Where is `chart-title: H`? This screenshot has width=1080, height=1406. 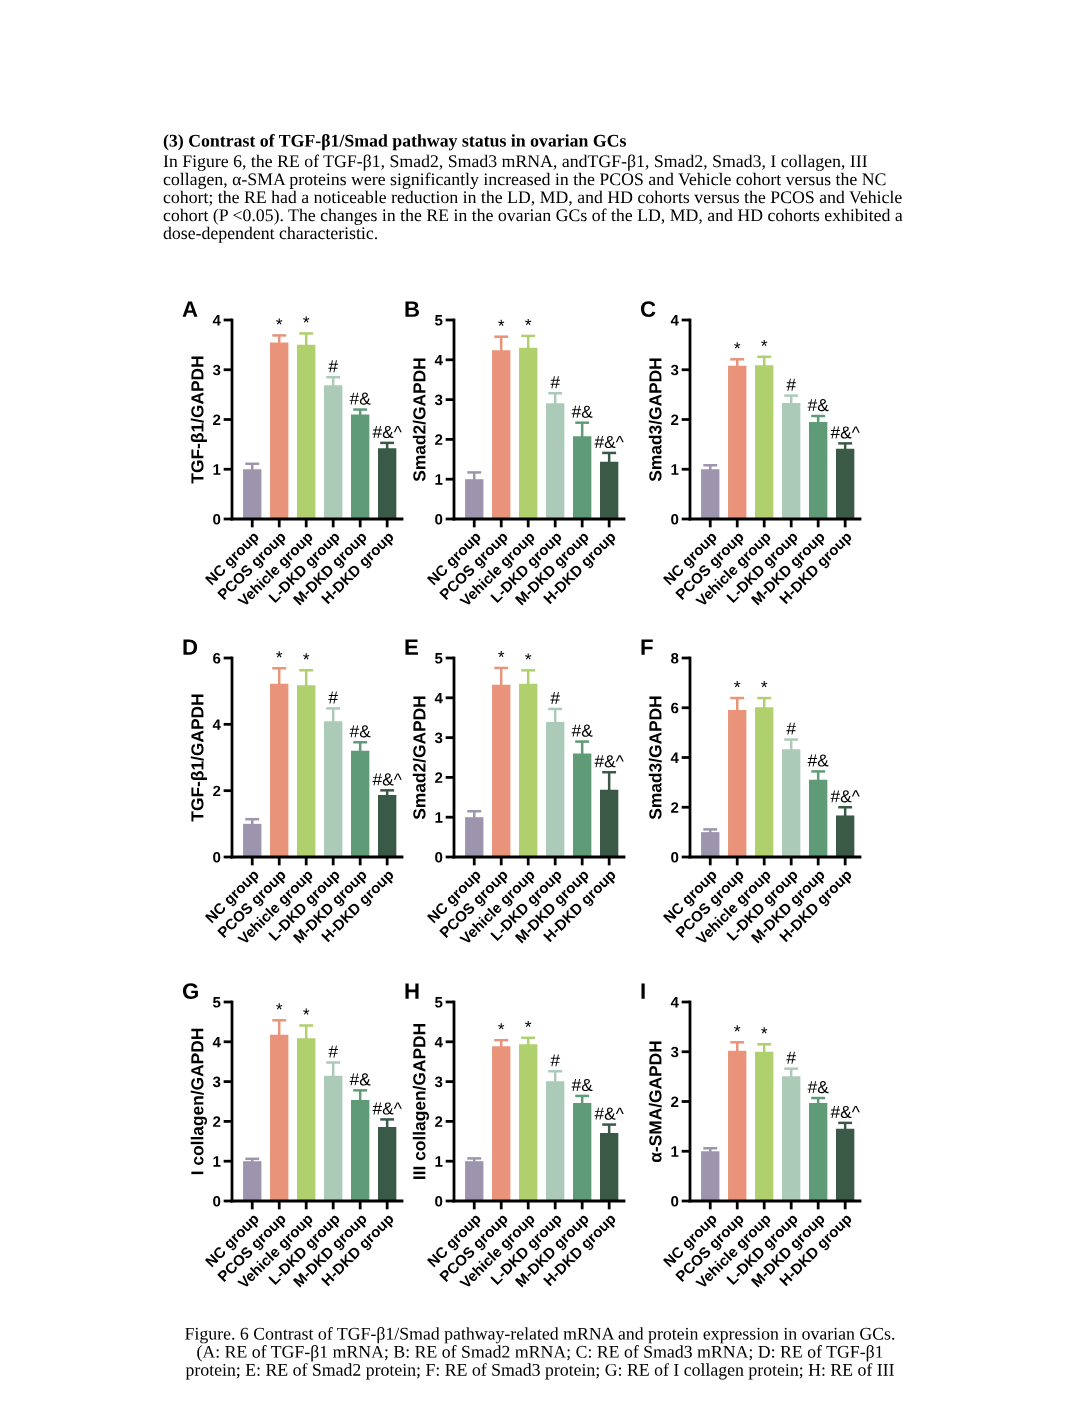 chart-title: H is located at coordinates (412, 991).